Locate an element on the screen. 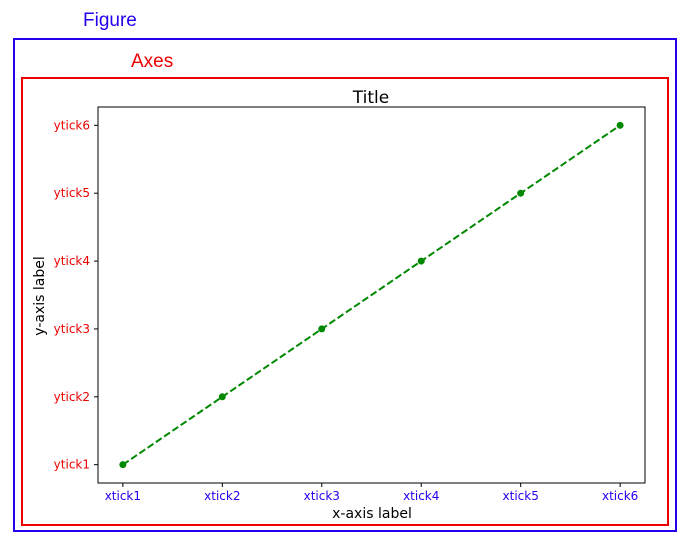  y-tick-label: ytick6 is located at coordinates (72, 125).